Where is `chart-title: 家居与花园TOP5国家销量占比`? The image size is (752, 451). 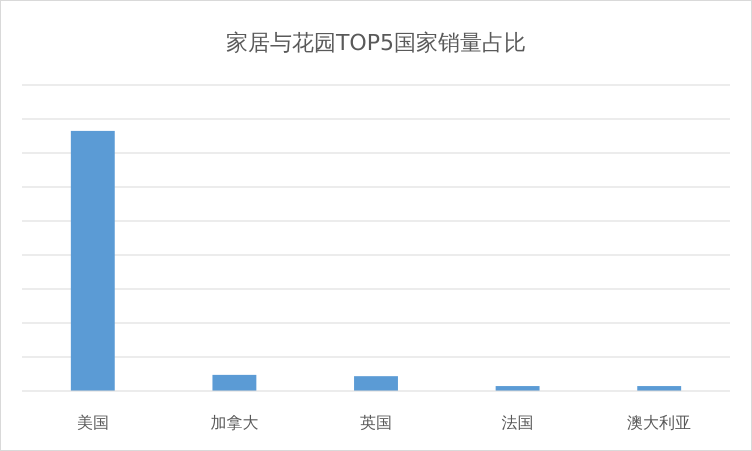
chart-title: 家居与花园TOP5国家销量占比 is located at coordinates (376, 43).